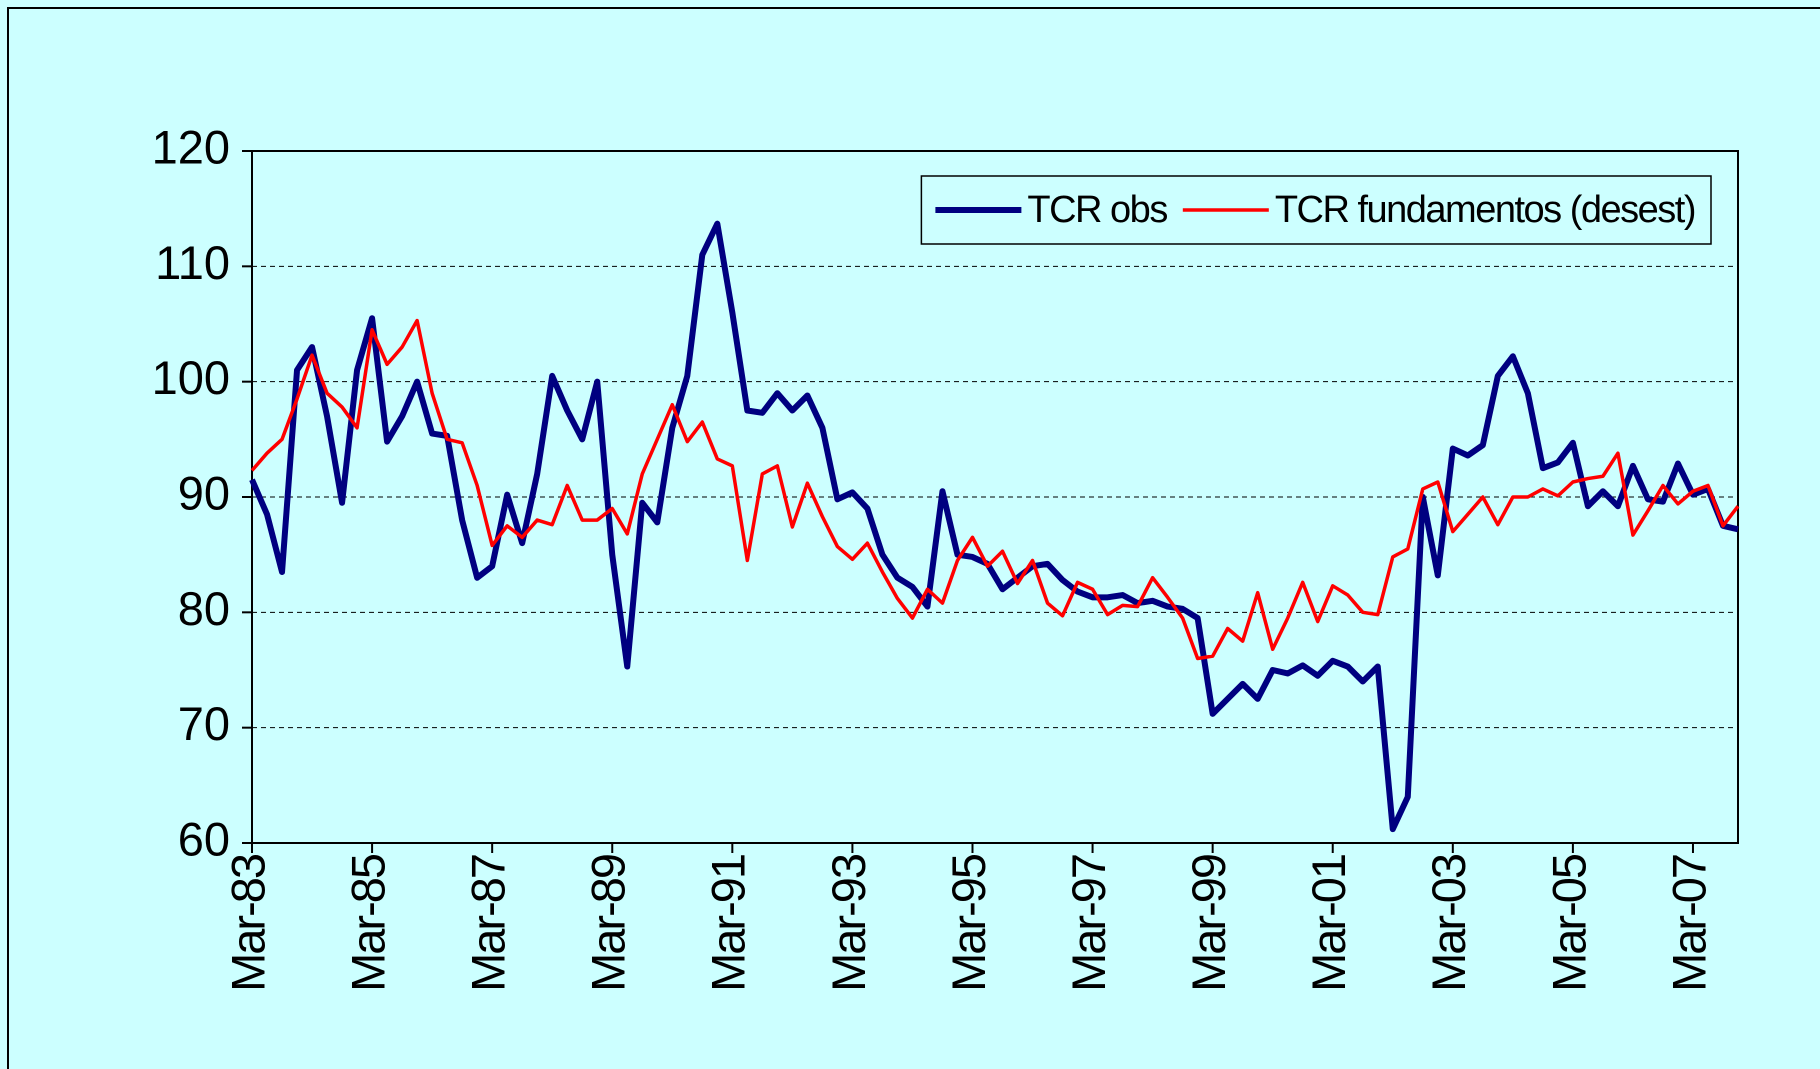  I want to click on x-tick-label: Mar-01, so click(1328, 923).